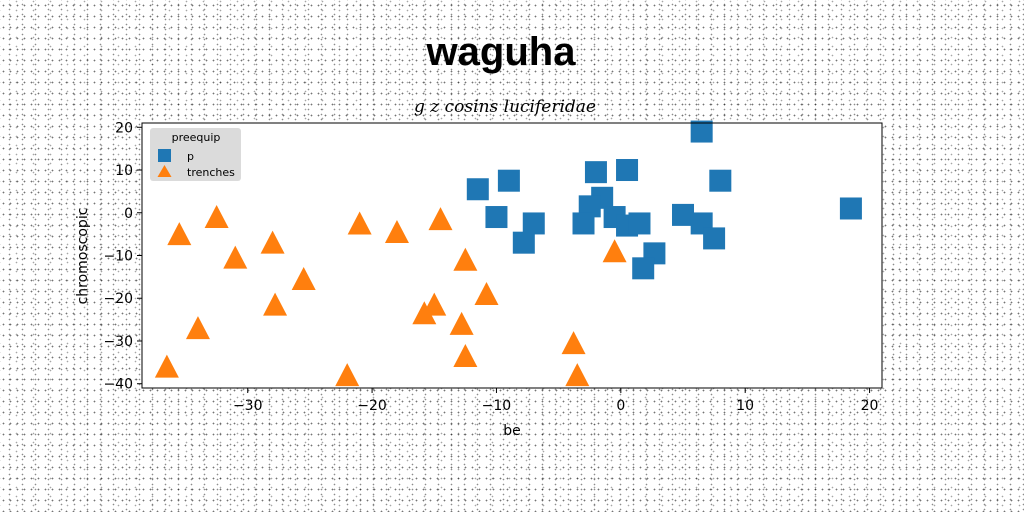 This screenshot has width=1024, height=512. I want to click on legend-square-icon, so click(164, 155).